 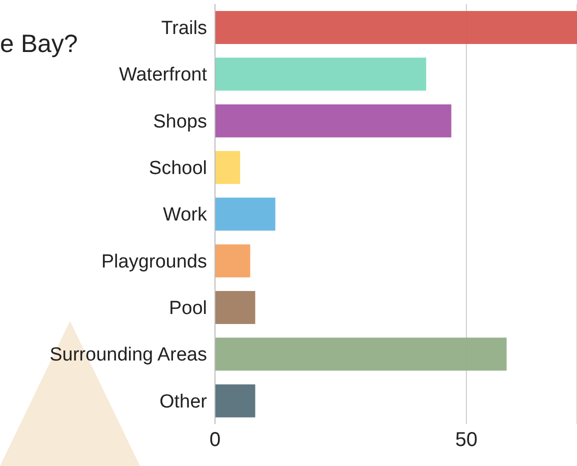 I want to click on y-tick-label: Playgrounds, so click(x=154, y=261).